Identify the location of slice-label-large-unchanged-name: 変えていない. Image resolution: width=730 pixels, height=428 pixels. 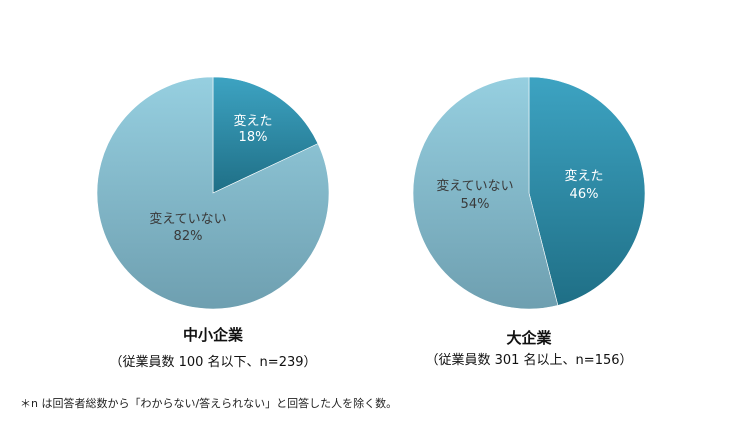
(474, 186).